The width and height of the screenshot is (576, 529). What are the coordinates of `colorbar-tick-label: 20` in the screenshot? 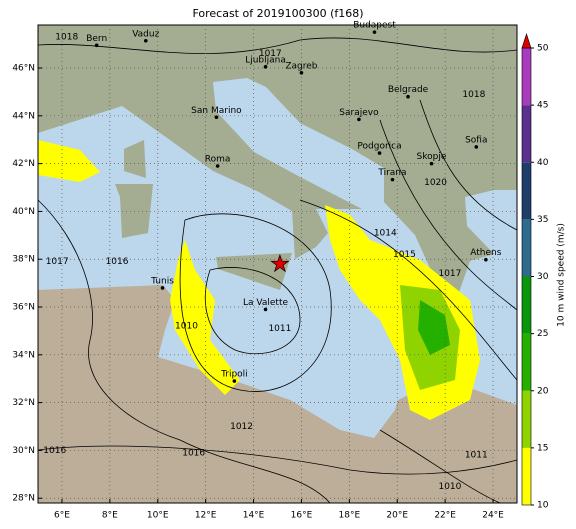 It's located at (543, 391).